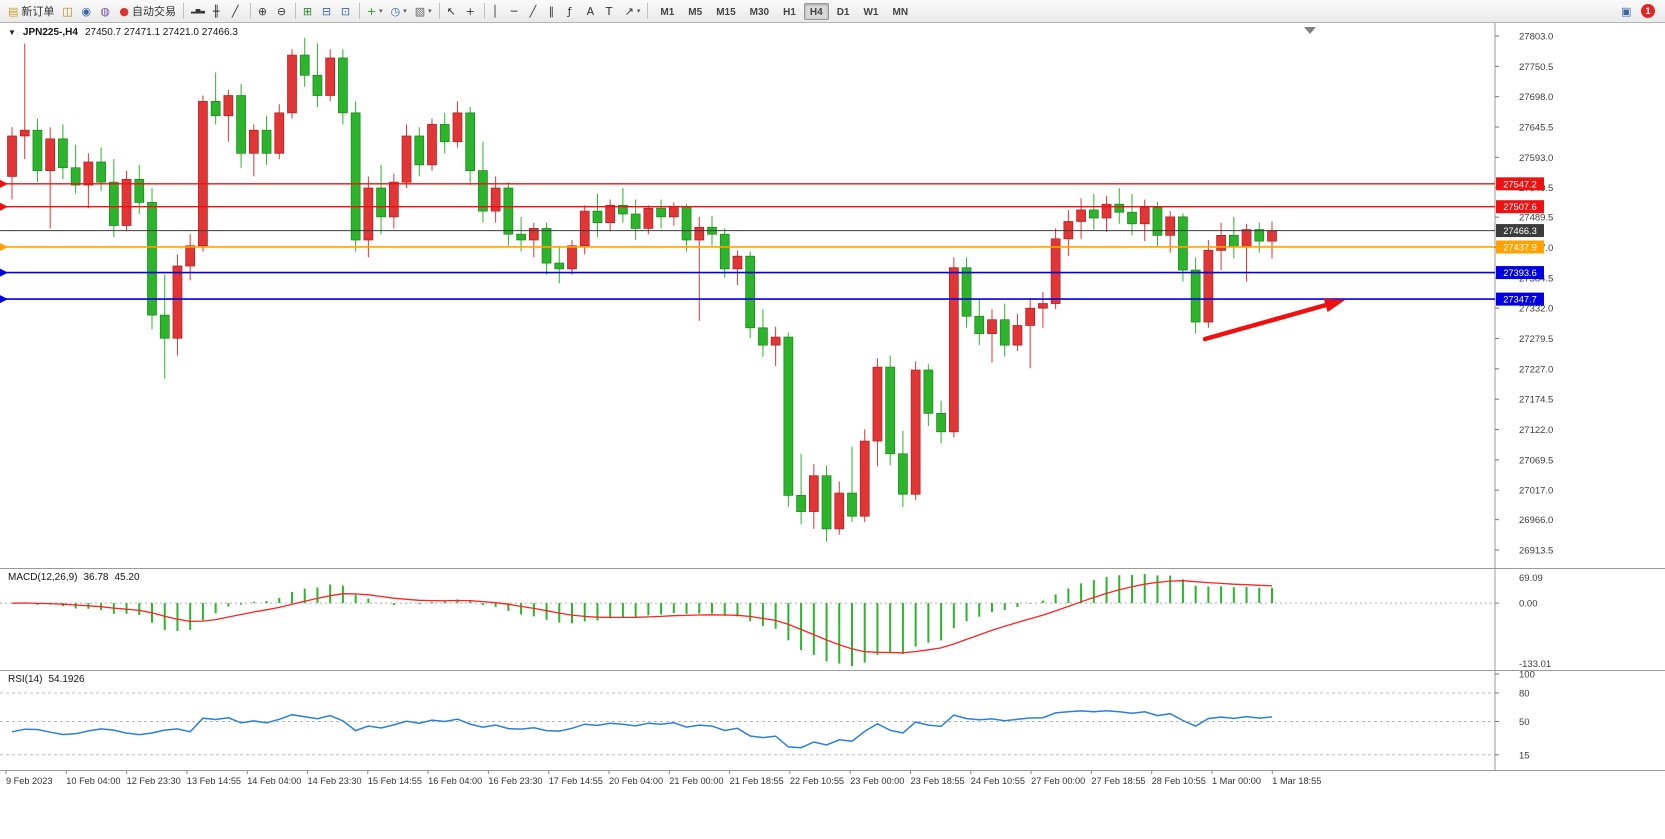 This screenshot has width=1665, height=839. Describe the element at coordinates (772, 207) in the screenshot. I see `overlay-hline-27507.6: 27507.6` at that location.